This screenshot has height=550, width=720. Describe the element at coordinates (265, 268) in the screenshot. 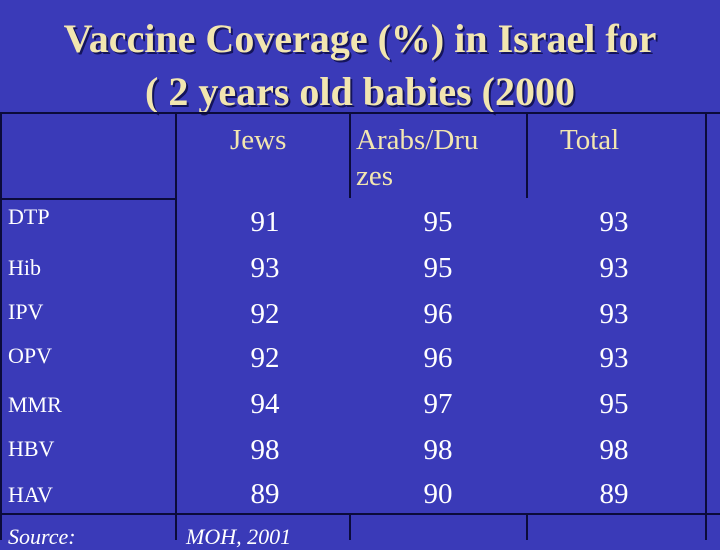

I see `cell-hib-jews: 93` at that location.